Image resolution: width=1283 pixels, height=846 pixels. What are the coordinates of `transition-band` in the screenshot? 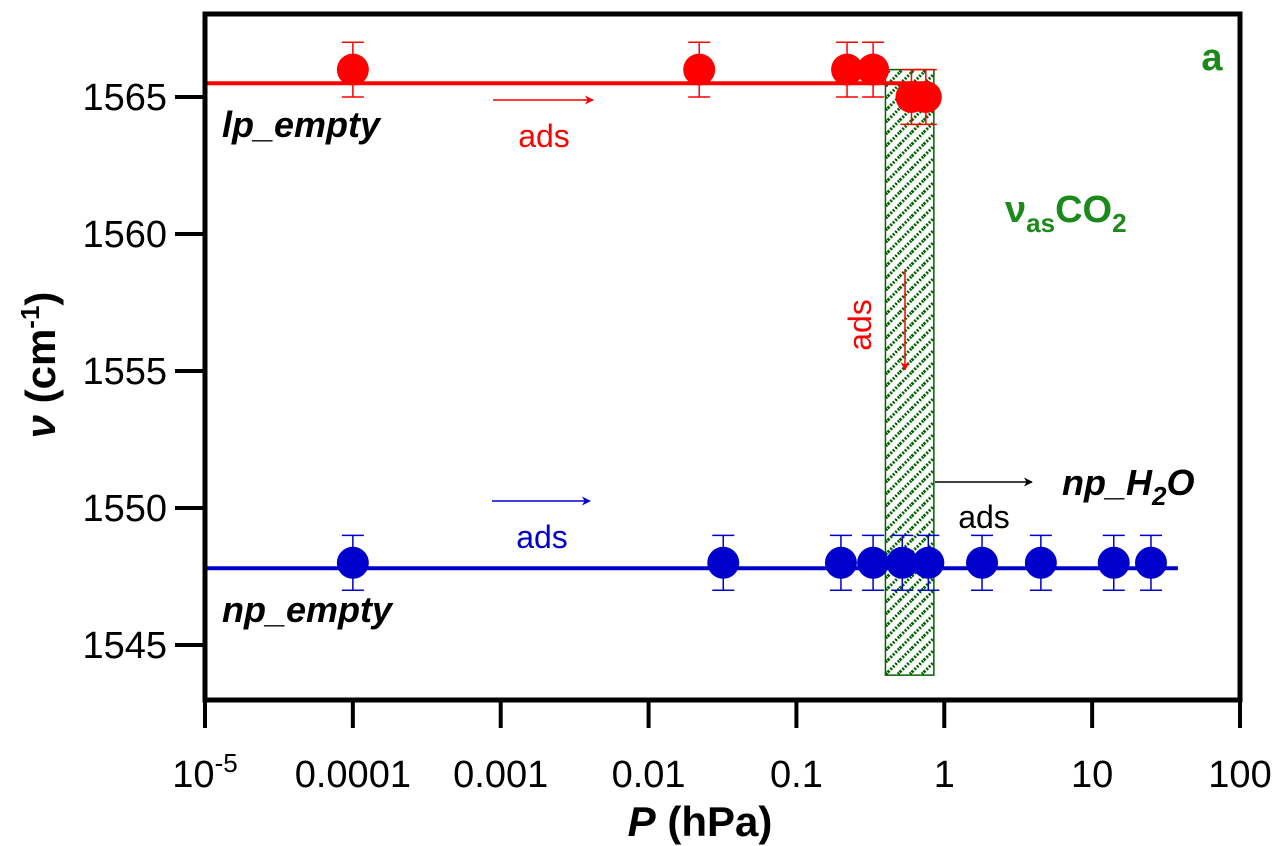 It's located at (909, 372).